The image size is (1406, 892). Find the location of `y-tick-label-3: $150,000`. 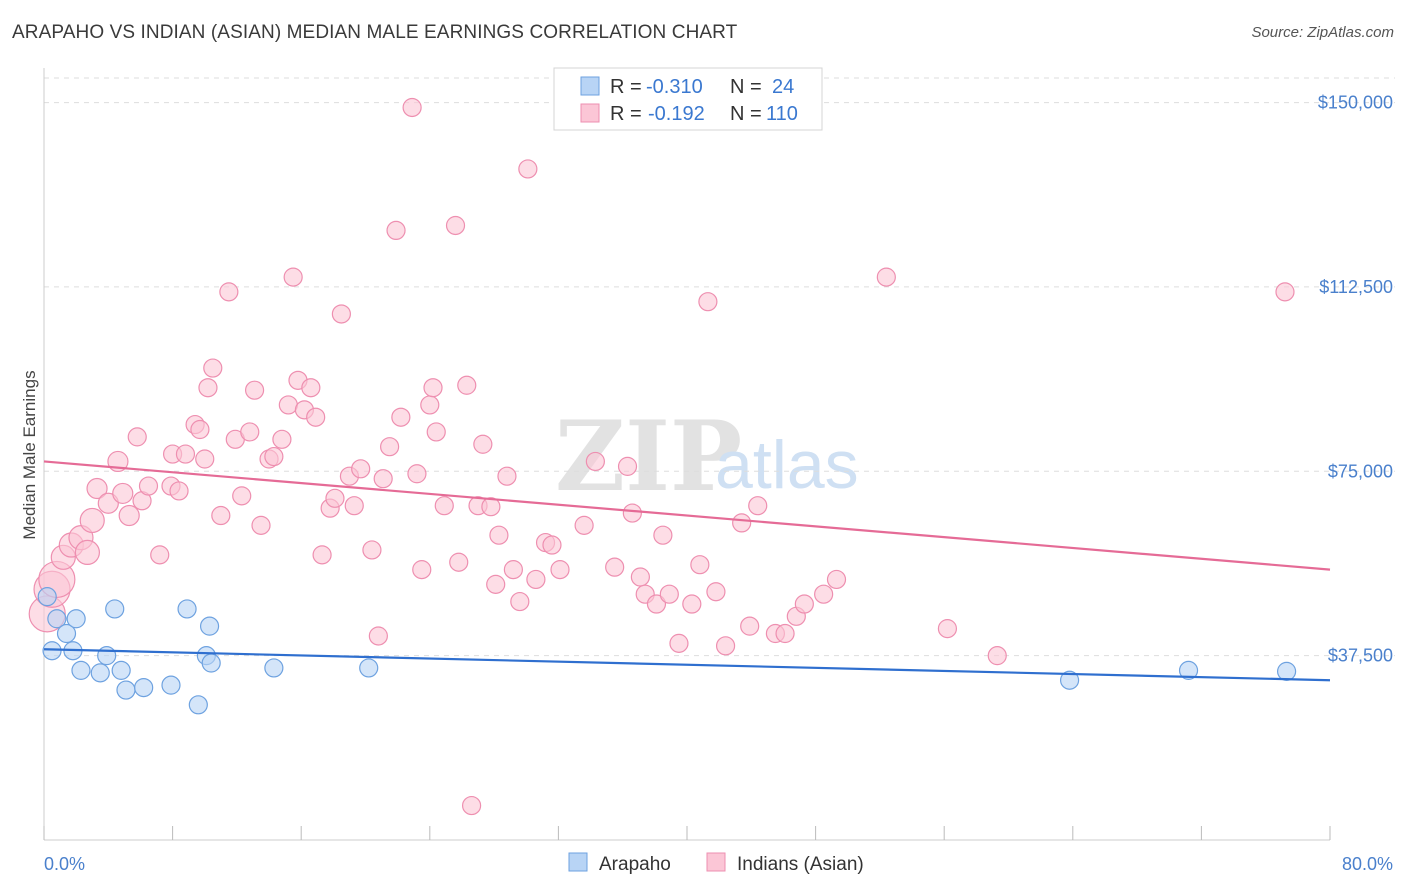

y-tick-label-3: $150,000 is located at coordinates (1355, 103).